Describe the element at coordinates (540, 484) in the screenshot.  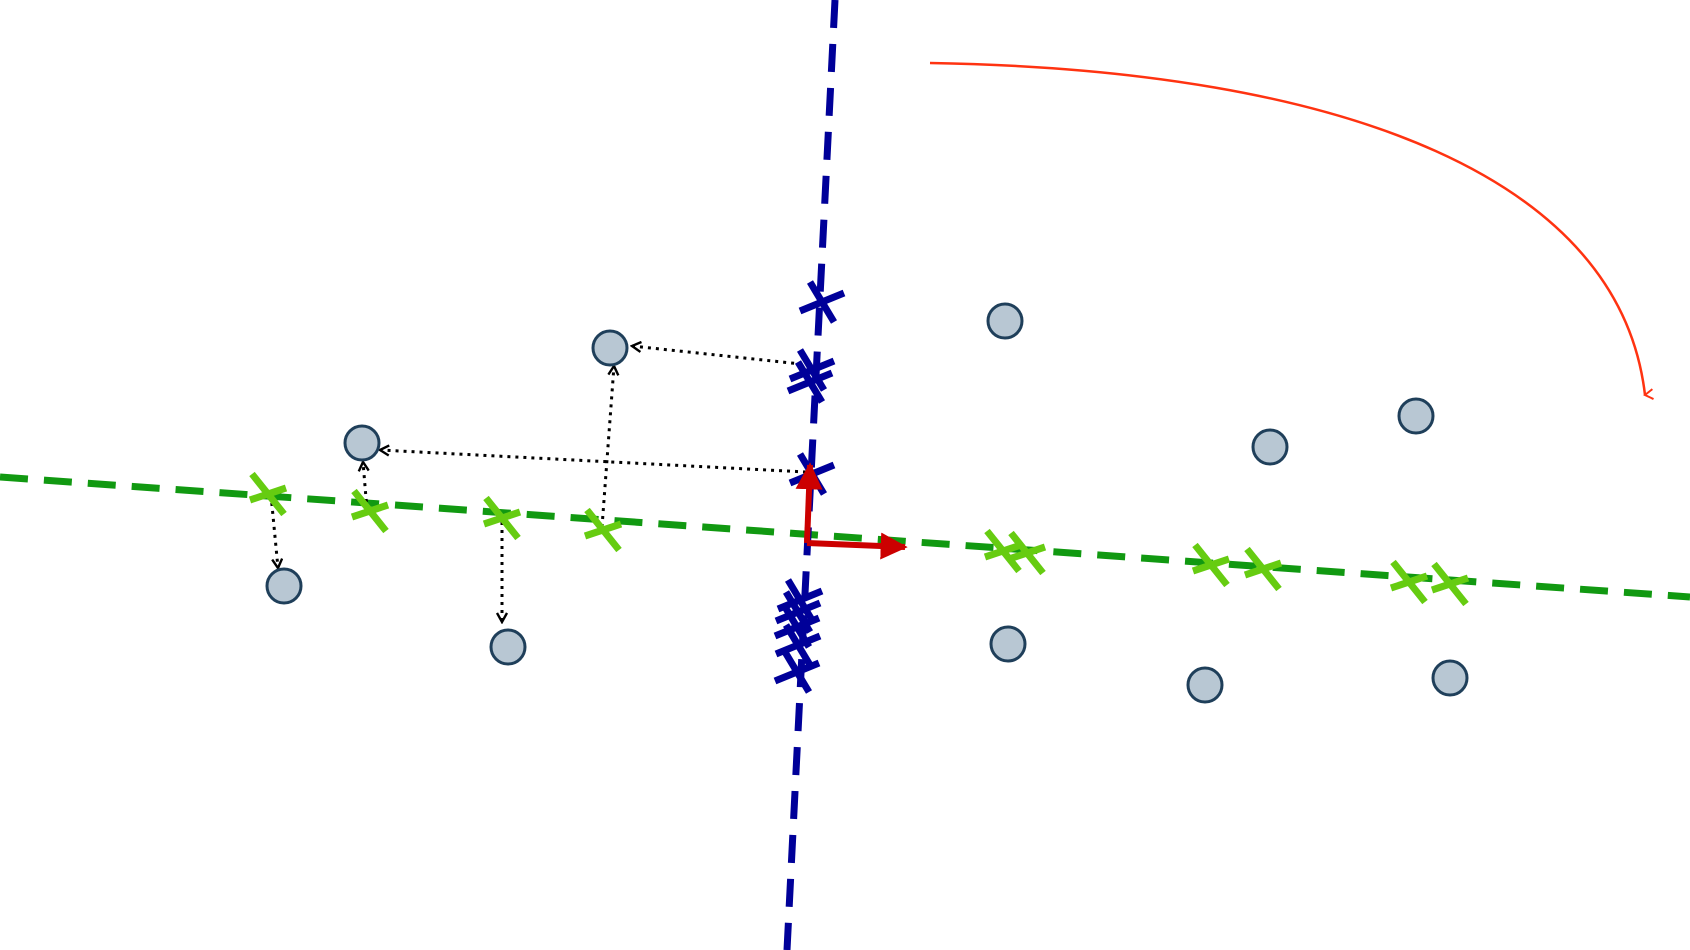
I see `projection-guides` at that location.